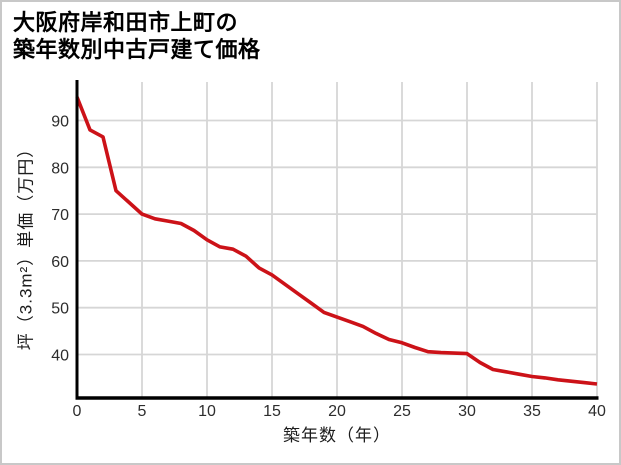 The width and height of the screenshot is (621, 465). Describe the element at coordinates (137, 36) in the screenshot. I see `chart-title: 大阪府岸和田市上町の 築年数別中古戸建て価格` at that location.